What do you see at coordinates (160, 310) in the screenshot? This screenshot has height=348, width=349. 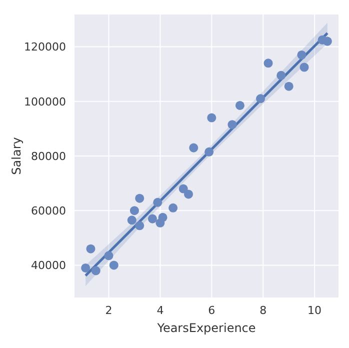 I see `x-tick-label: 4` at bounding box center [160, 310].